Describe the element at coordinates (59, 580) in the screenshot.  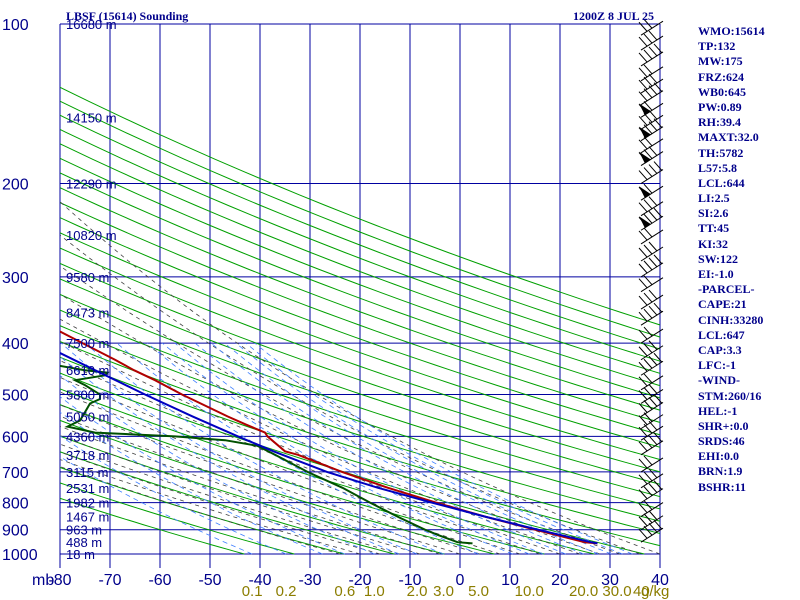
I see `temperature-tick--80: -80` at that location.